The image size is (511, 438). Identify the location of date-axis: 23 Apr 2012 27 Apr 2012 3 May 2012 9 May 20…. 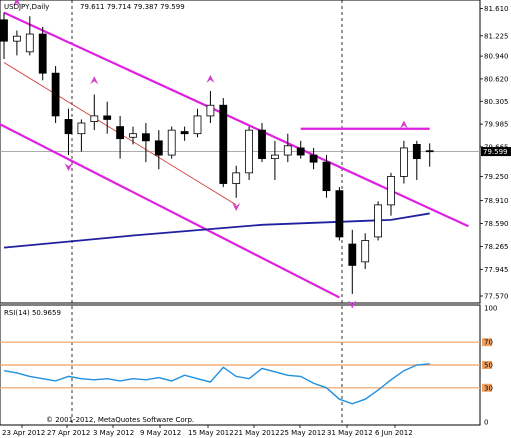
(207, 431).